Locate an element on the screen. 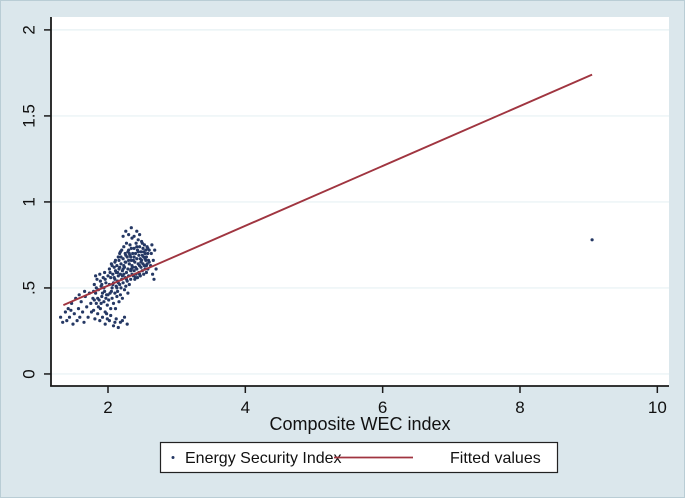 The height and width of the screenshot is (498, 685). legend-scatter-marker-dot-icon is located at coordinates (173, 457).